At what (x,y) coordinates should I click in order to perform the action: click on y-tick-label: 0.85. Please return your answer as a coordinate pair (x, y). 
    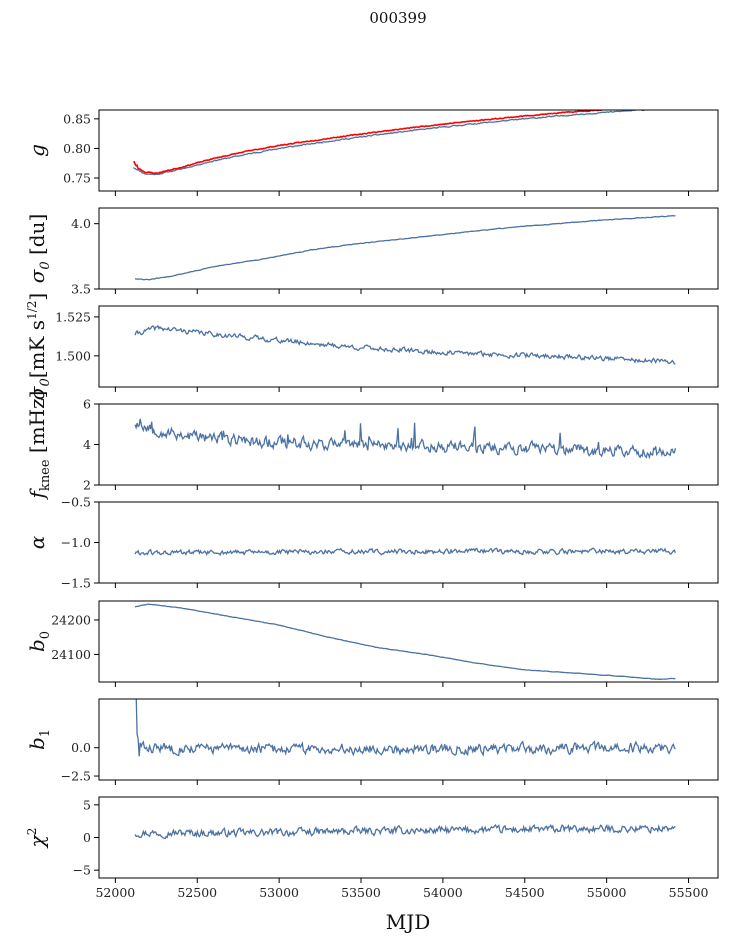
    Looking at the image, I should click on (77, 118).